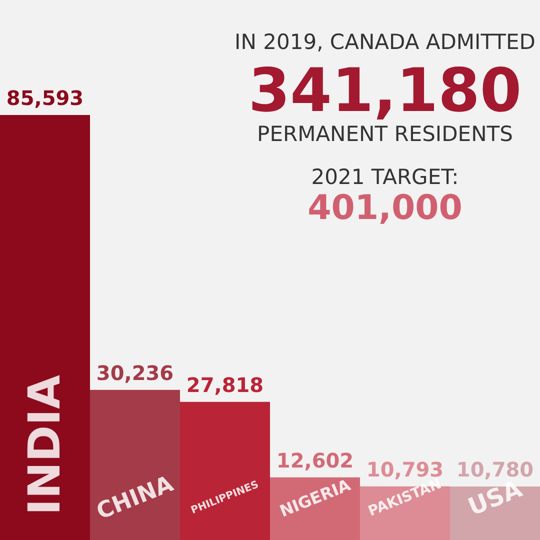 This screenshot has width=540, height=540. I want to click on data-label: 10,793, so click(405, 469).